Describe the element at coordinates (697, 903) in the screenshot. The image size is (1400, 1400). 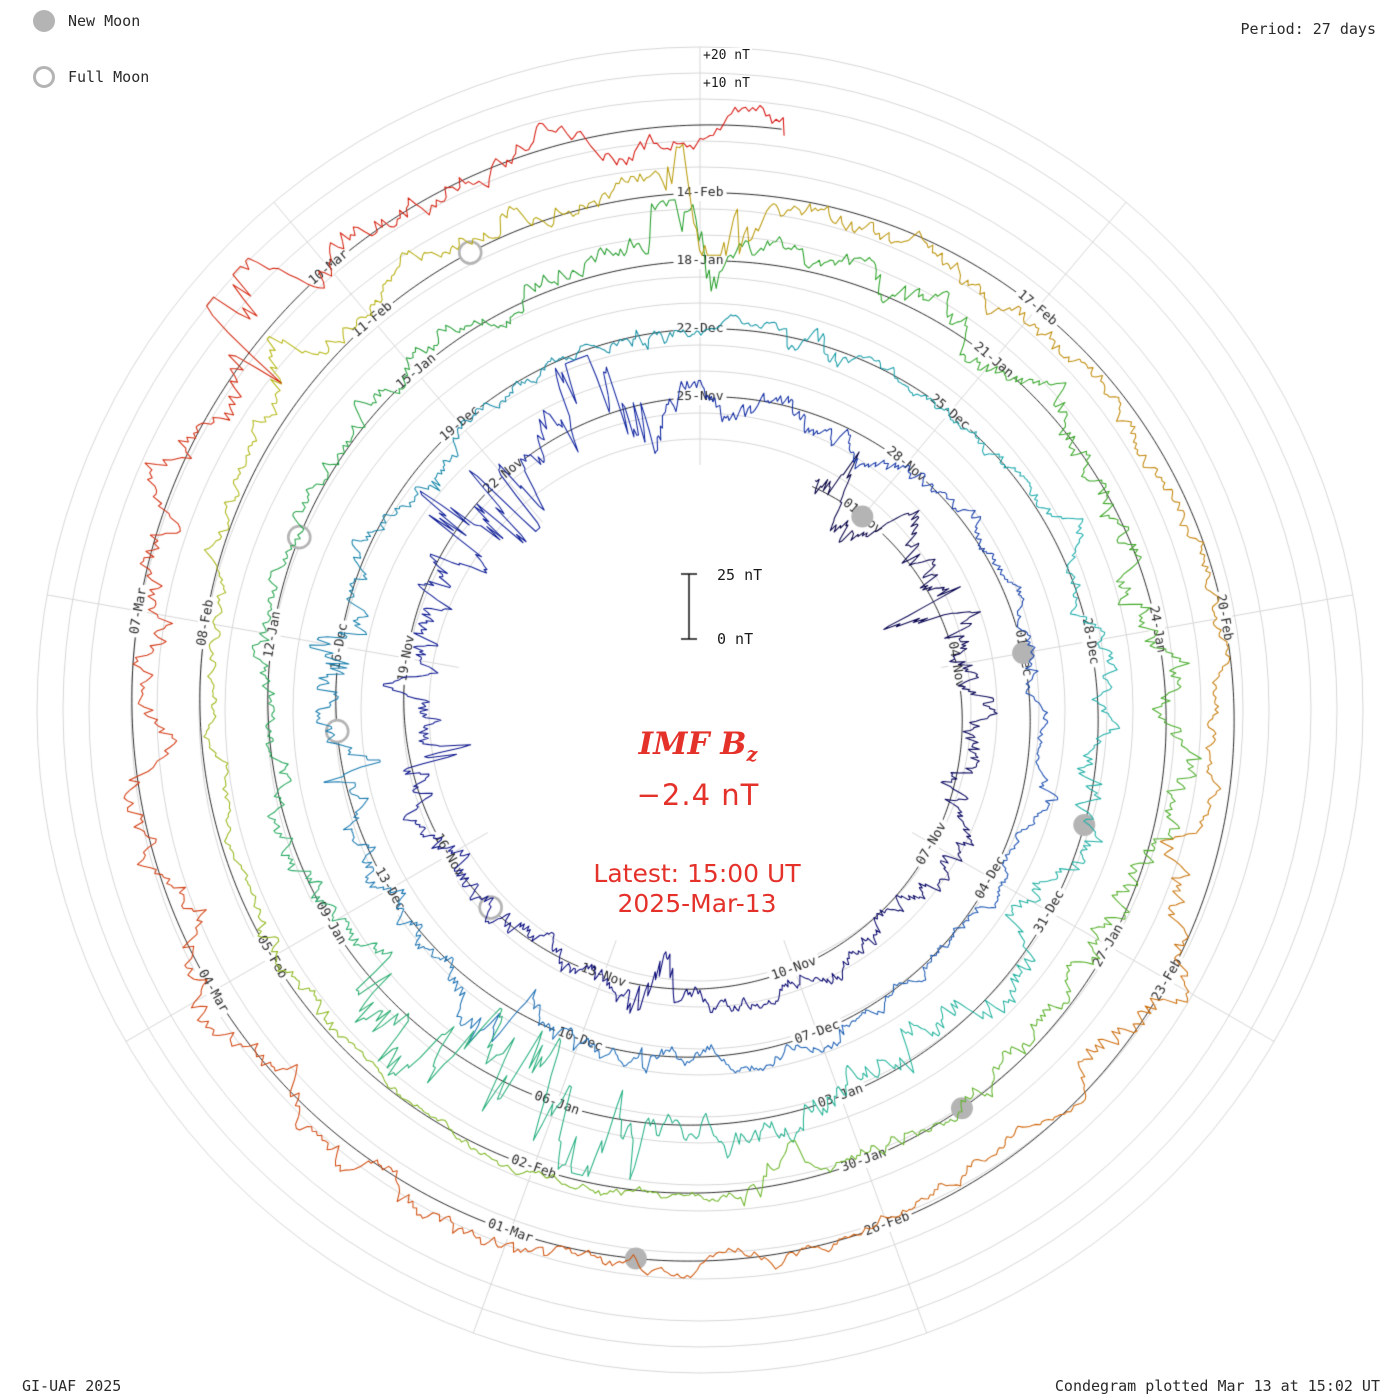
I see `latest-date-label: 2025-Mar-13` at that location.